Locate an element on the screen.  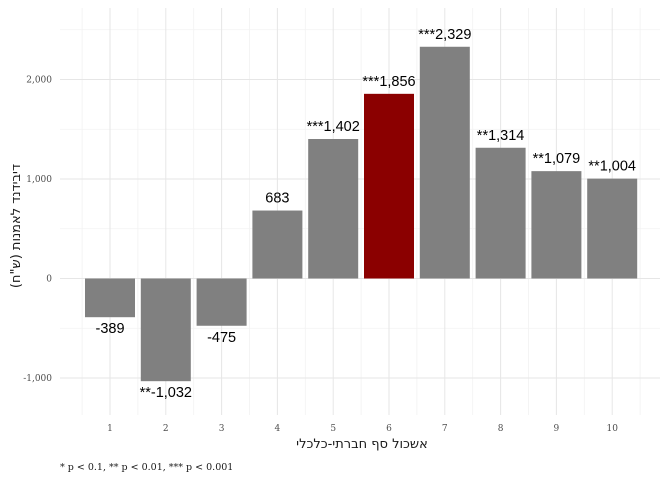
data-label: **1,079 is located at coordinates (557, 159).